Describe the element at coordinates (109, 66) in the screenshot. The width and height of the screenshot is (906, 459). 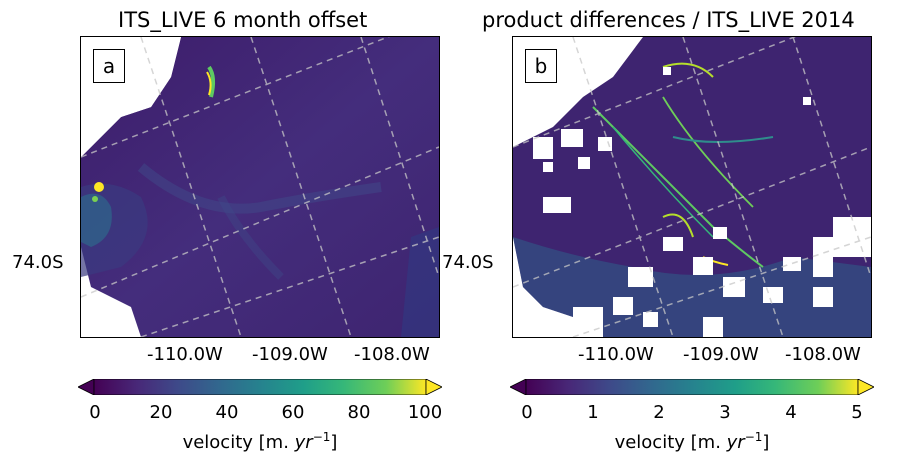
I see `panel-a-label: a` at that location.